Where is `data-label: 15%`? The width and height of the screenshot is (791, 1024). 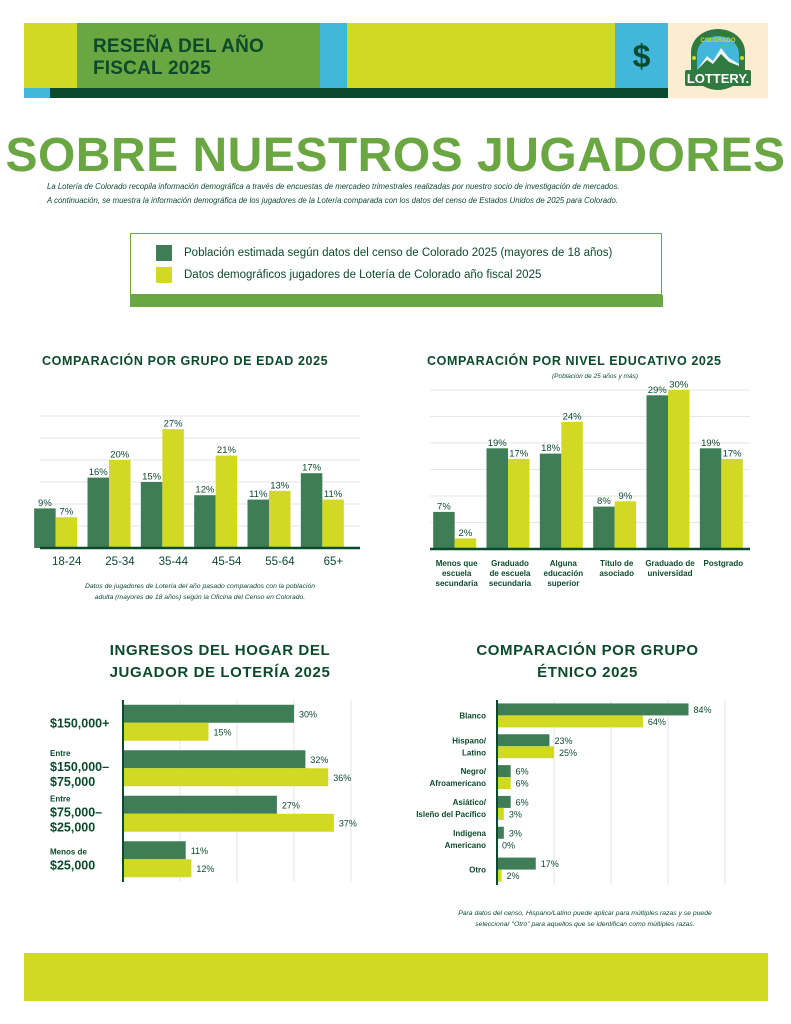 data-label: 15% is located at coordinates (223, 732).